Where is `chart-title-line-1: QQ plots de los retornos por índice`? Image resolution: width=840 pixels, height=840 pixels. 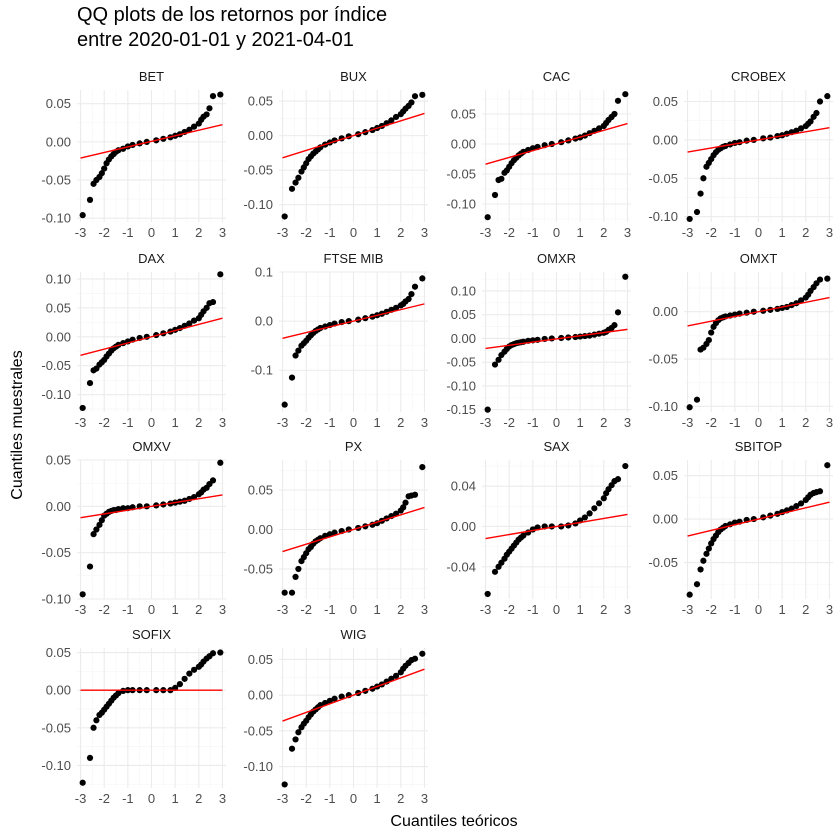
chart-title-line-1: QQ plots de los retornos por índice is located at coordinates (232, 15).